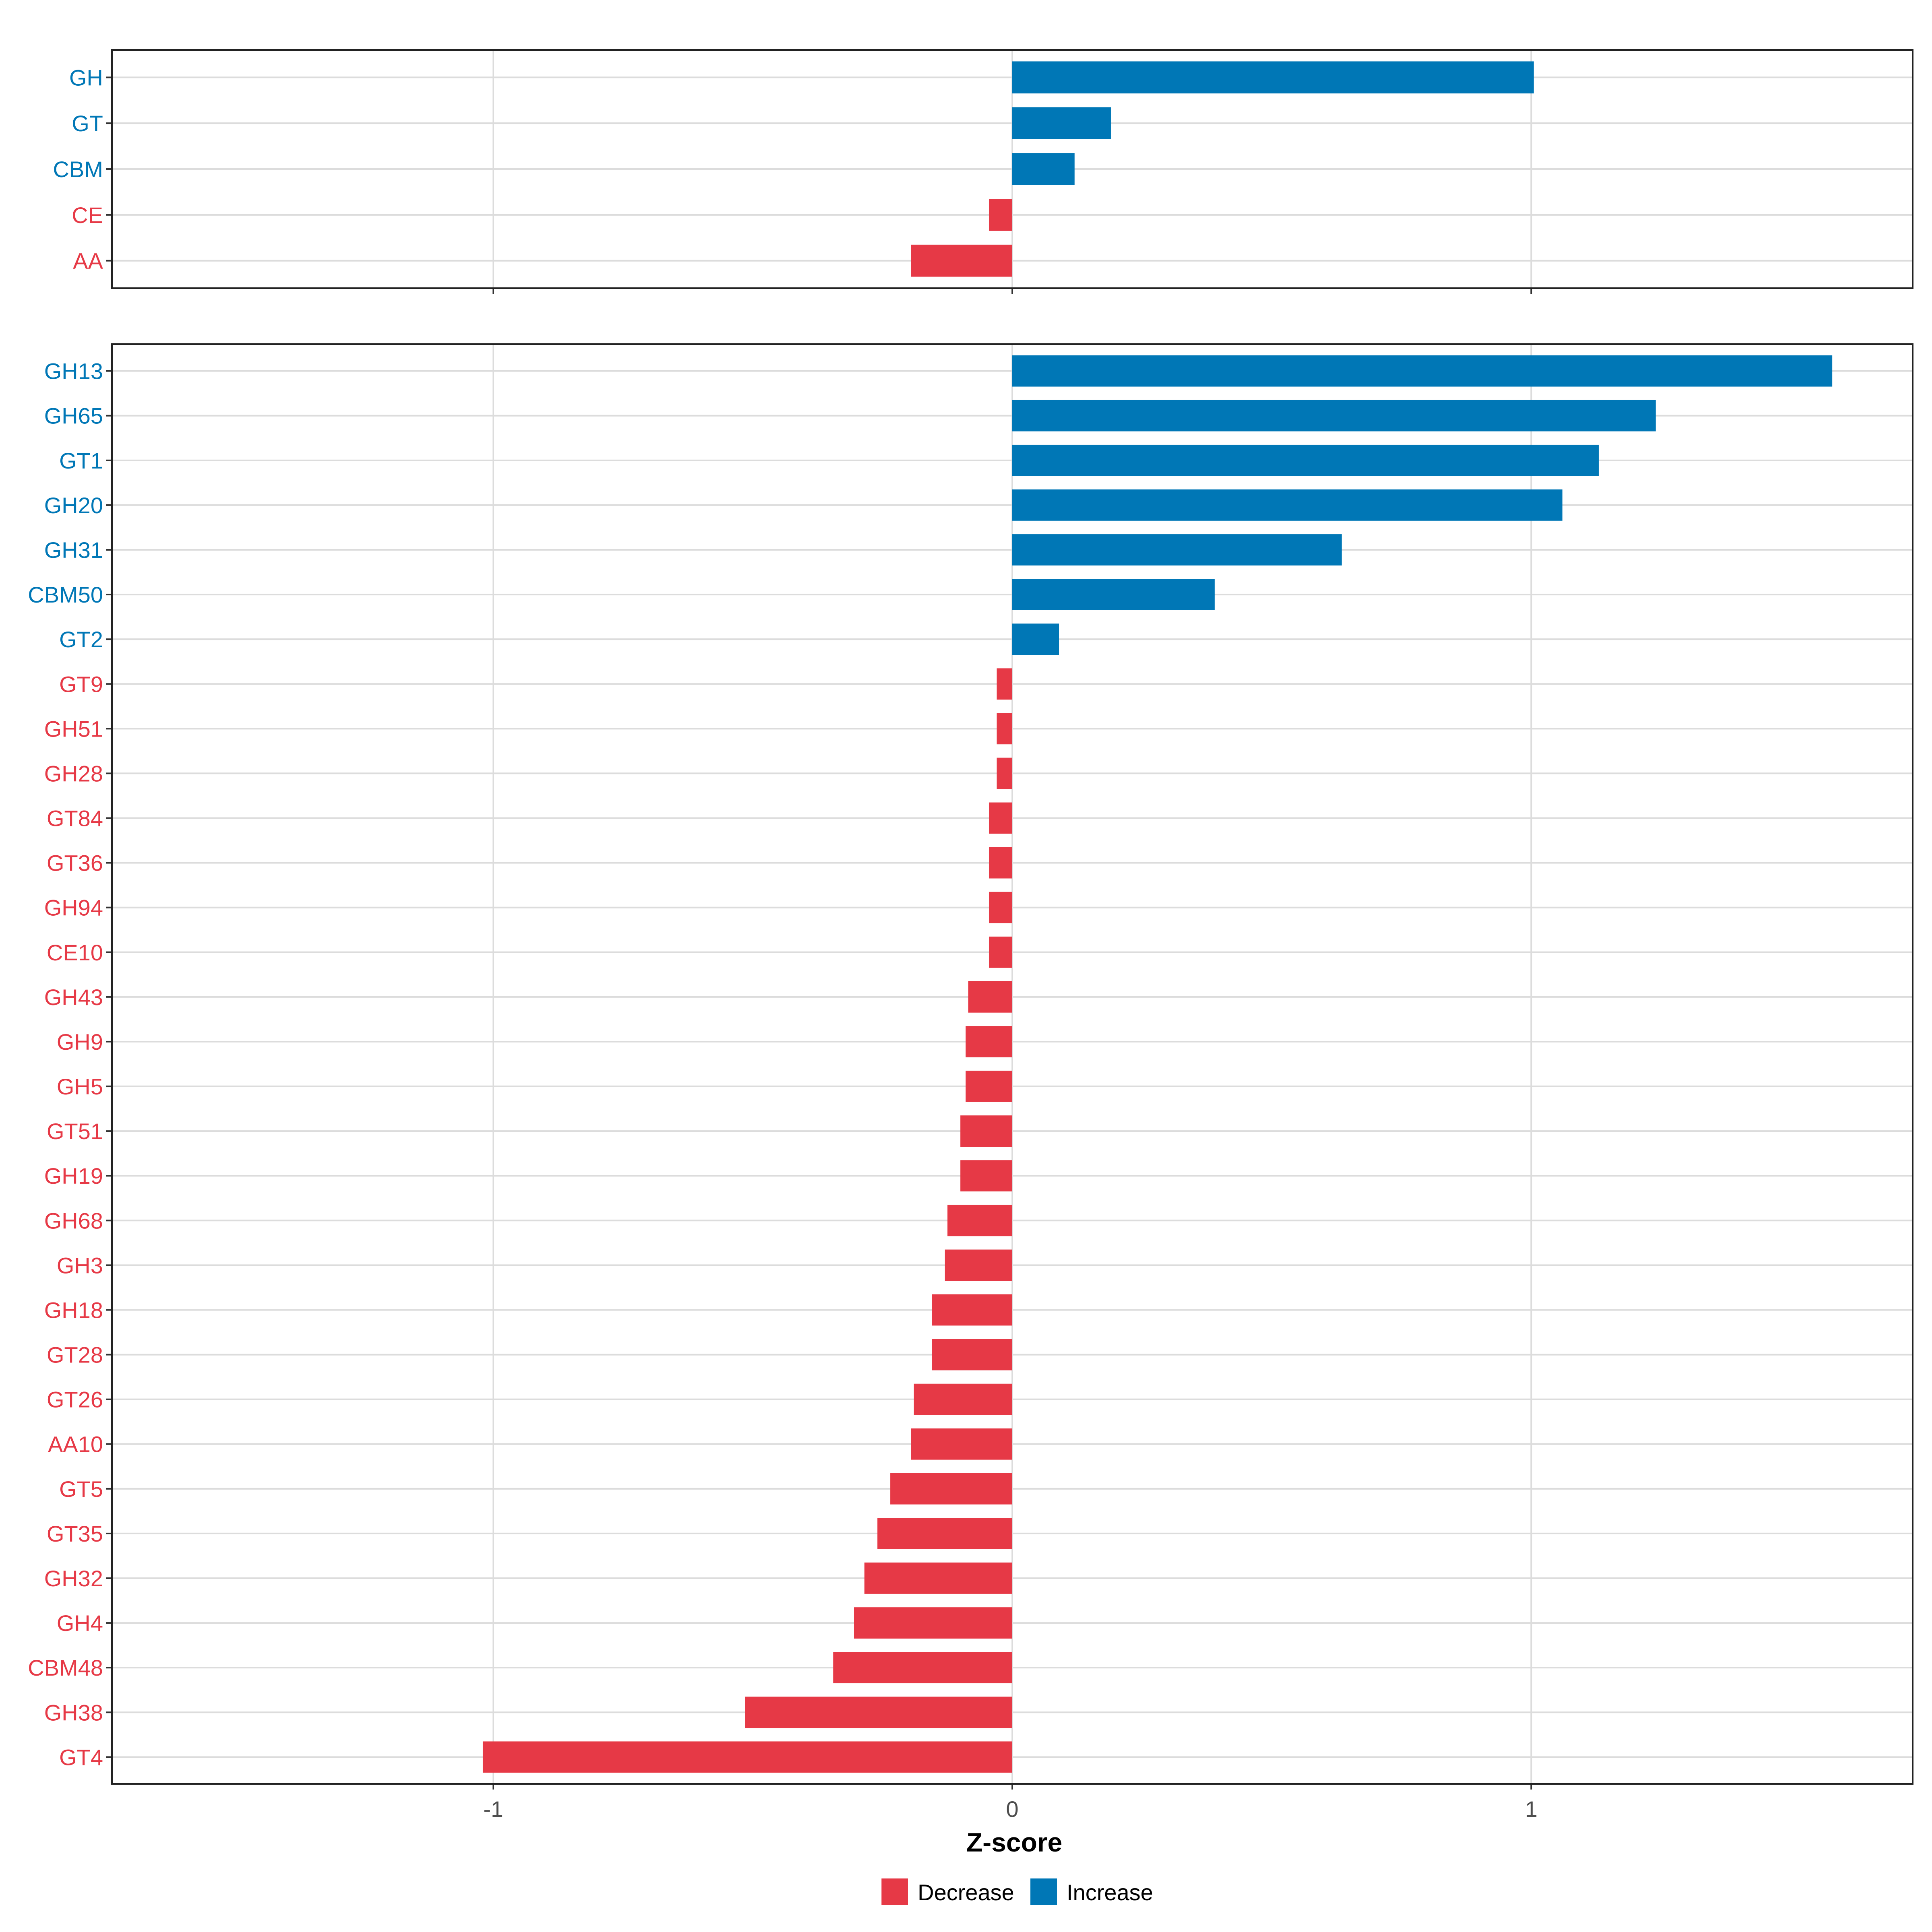  I want to click on category-label-cbm: CBM, so click(78, 169).